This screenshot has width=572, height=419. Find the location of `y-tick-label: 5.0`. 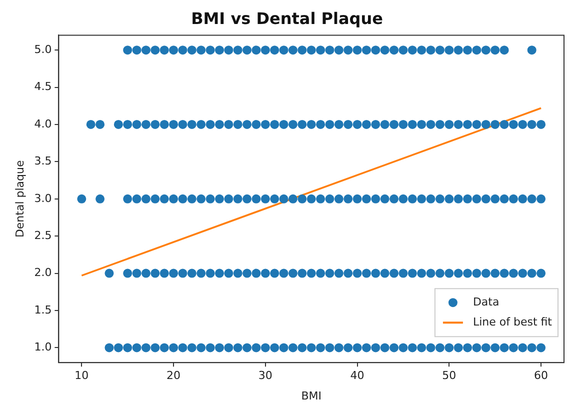

y-tick-label: 5.0 is located at coordinates (43, 49).